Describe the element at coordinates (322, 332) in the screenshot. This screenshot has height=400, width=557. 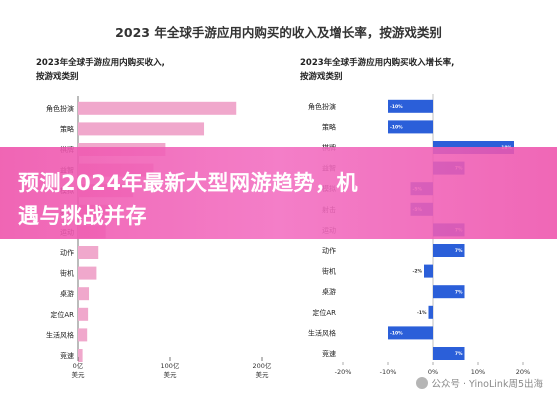
I see `right-category-label: 生活风格` at that location.